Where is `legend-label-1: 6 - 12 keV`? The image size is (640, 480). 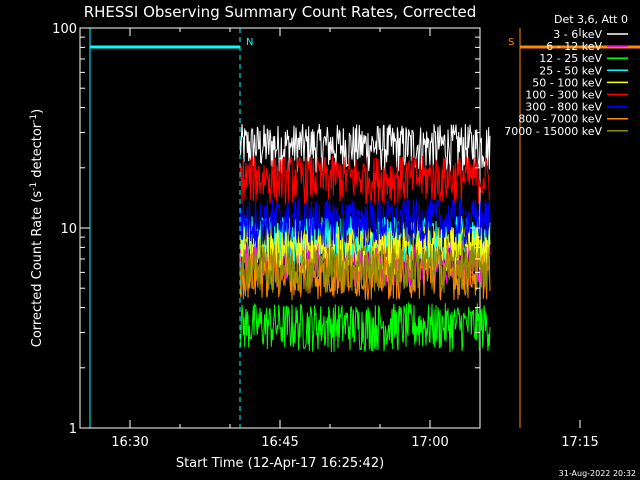
legend-label-1: 6 - 12 keV is located at coordinates (574, 46).